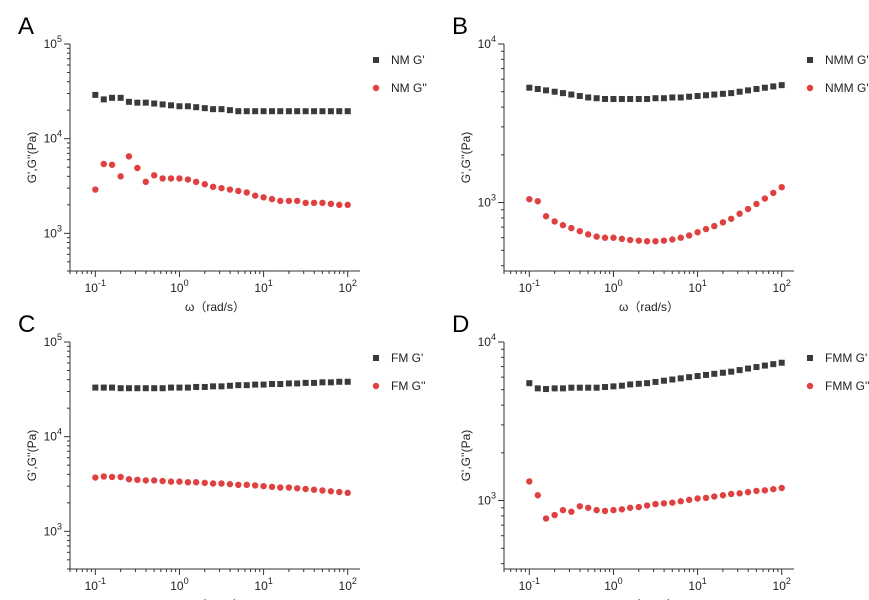 This screenshot has width=869, height=600. I want to click on series-loss-modulus, so click(655, 500).